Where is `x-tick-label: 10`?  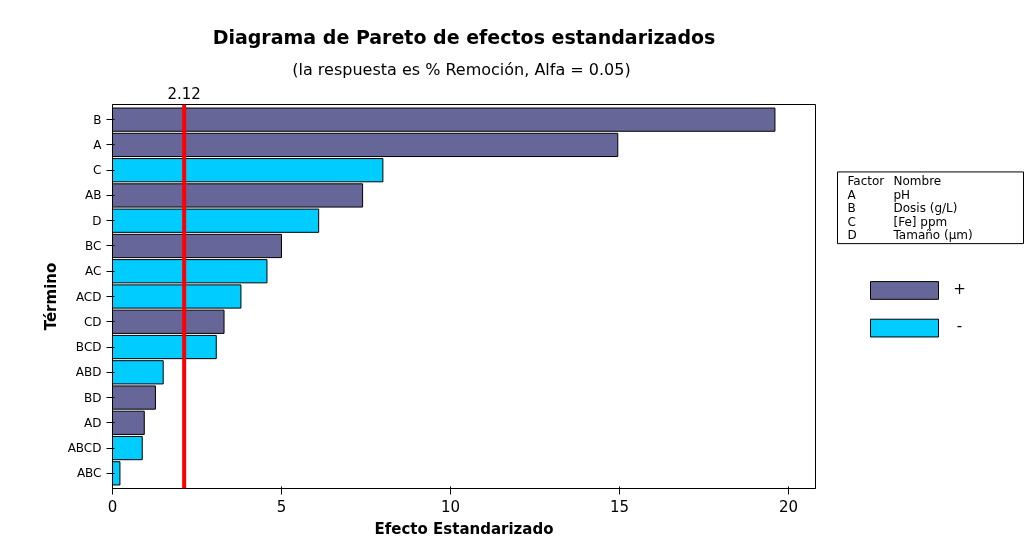
x-tick-label: 10 is located at coordinates (450, 506).